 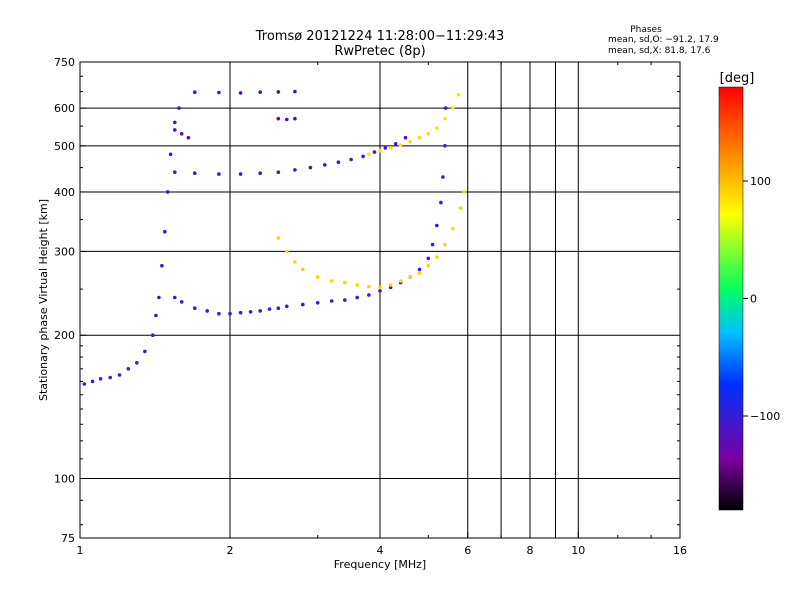 What do you see at coordinates (646, 30) in the screenshot?
I see `phases-heading: Phases` at bounding box center [646, 30].